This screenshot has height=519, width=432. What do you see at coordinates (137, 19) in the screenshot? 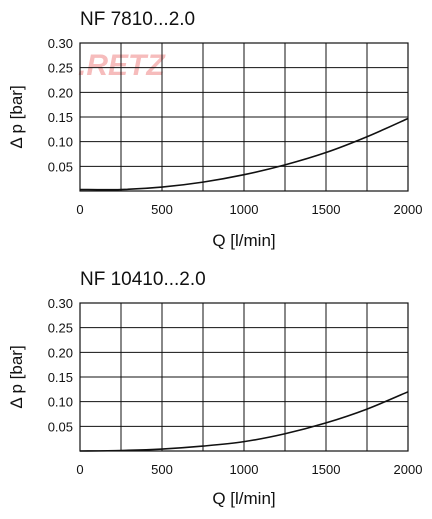
I see `chart-title: NF 7810...2.0` at bounding box center [137, 19].